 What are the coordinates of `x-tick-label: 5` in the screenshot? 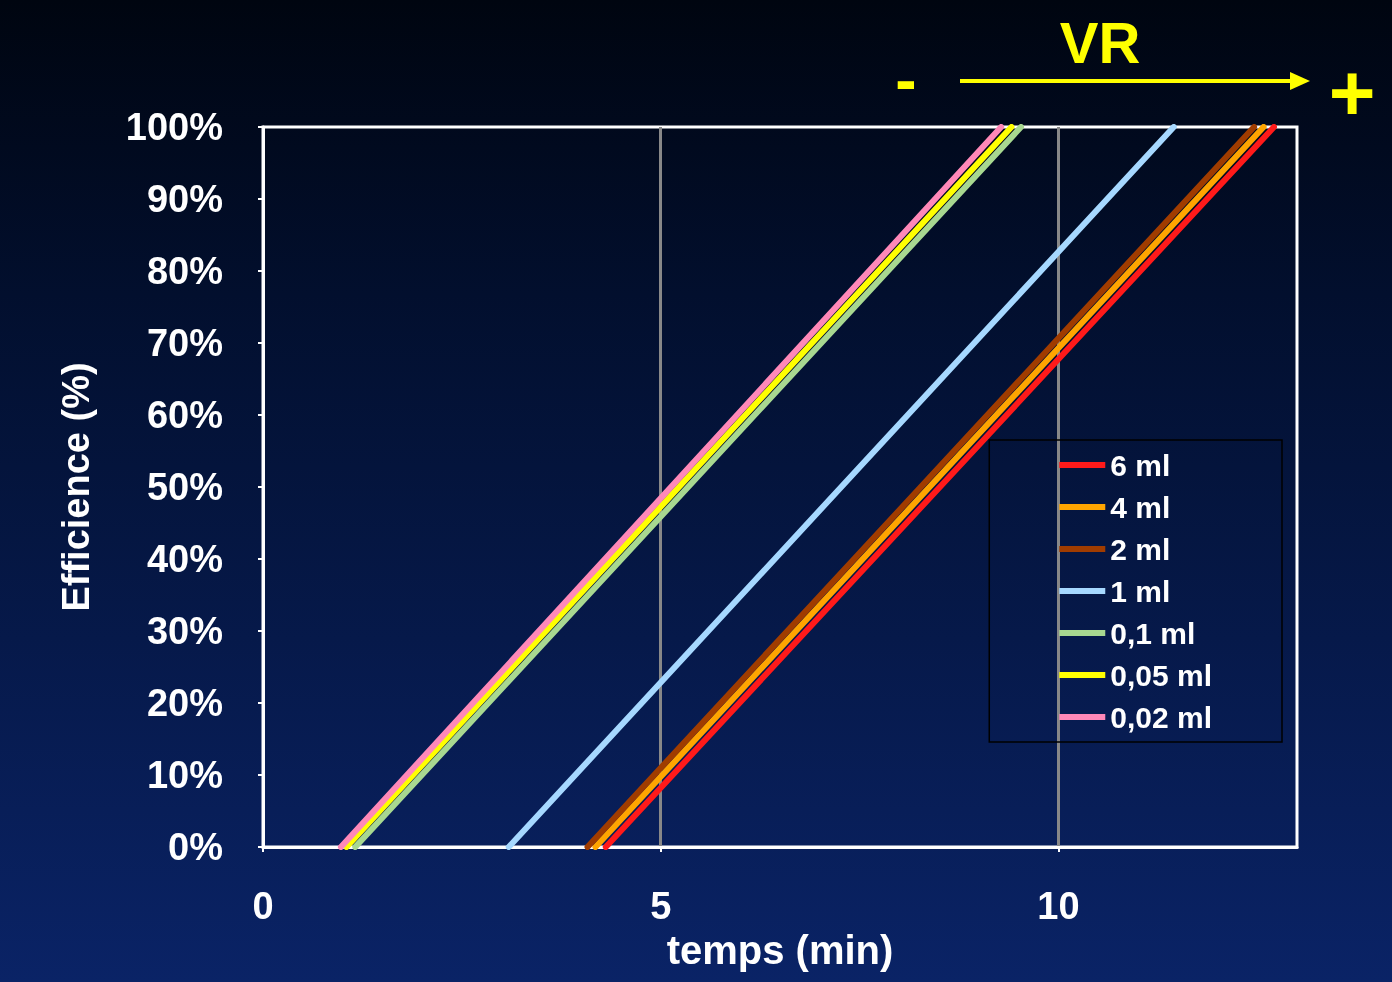 It's located at (661, 906).